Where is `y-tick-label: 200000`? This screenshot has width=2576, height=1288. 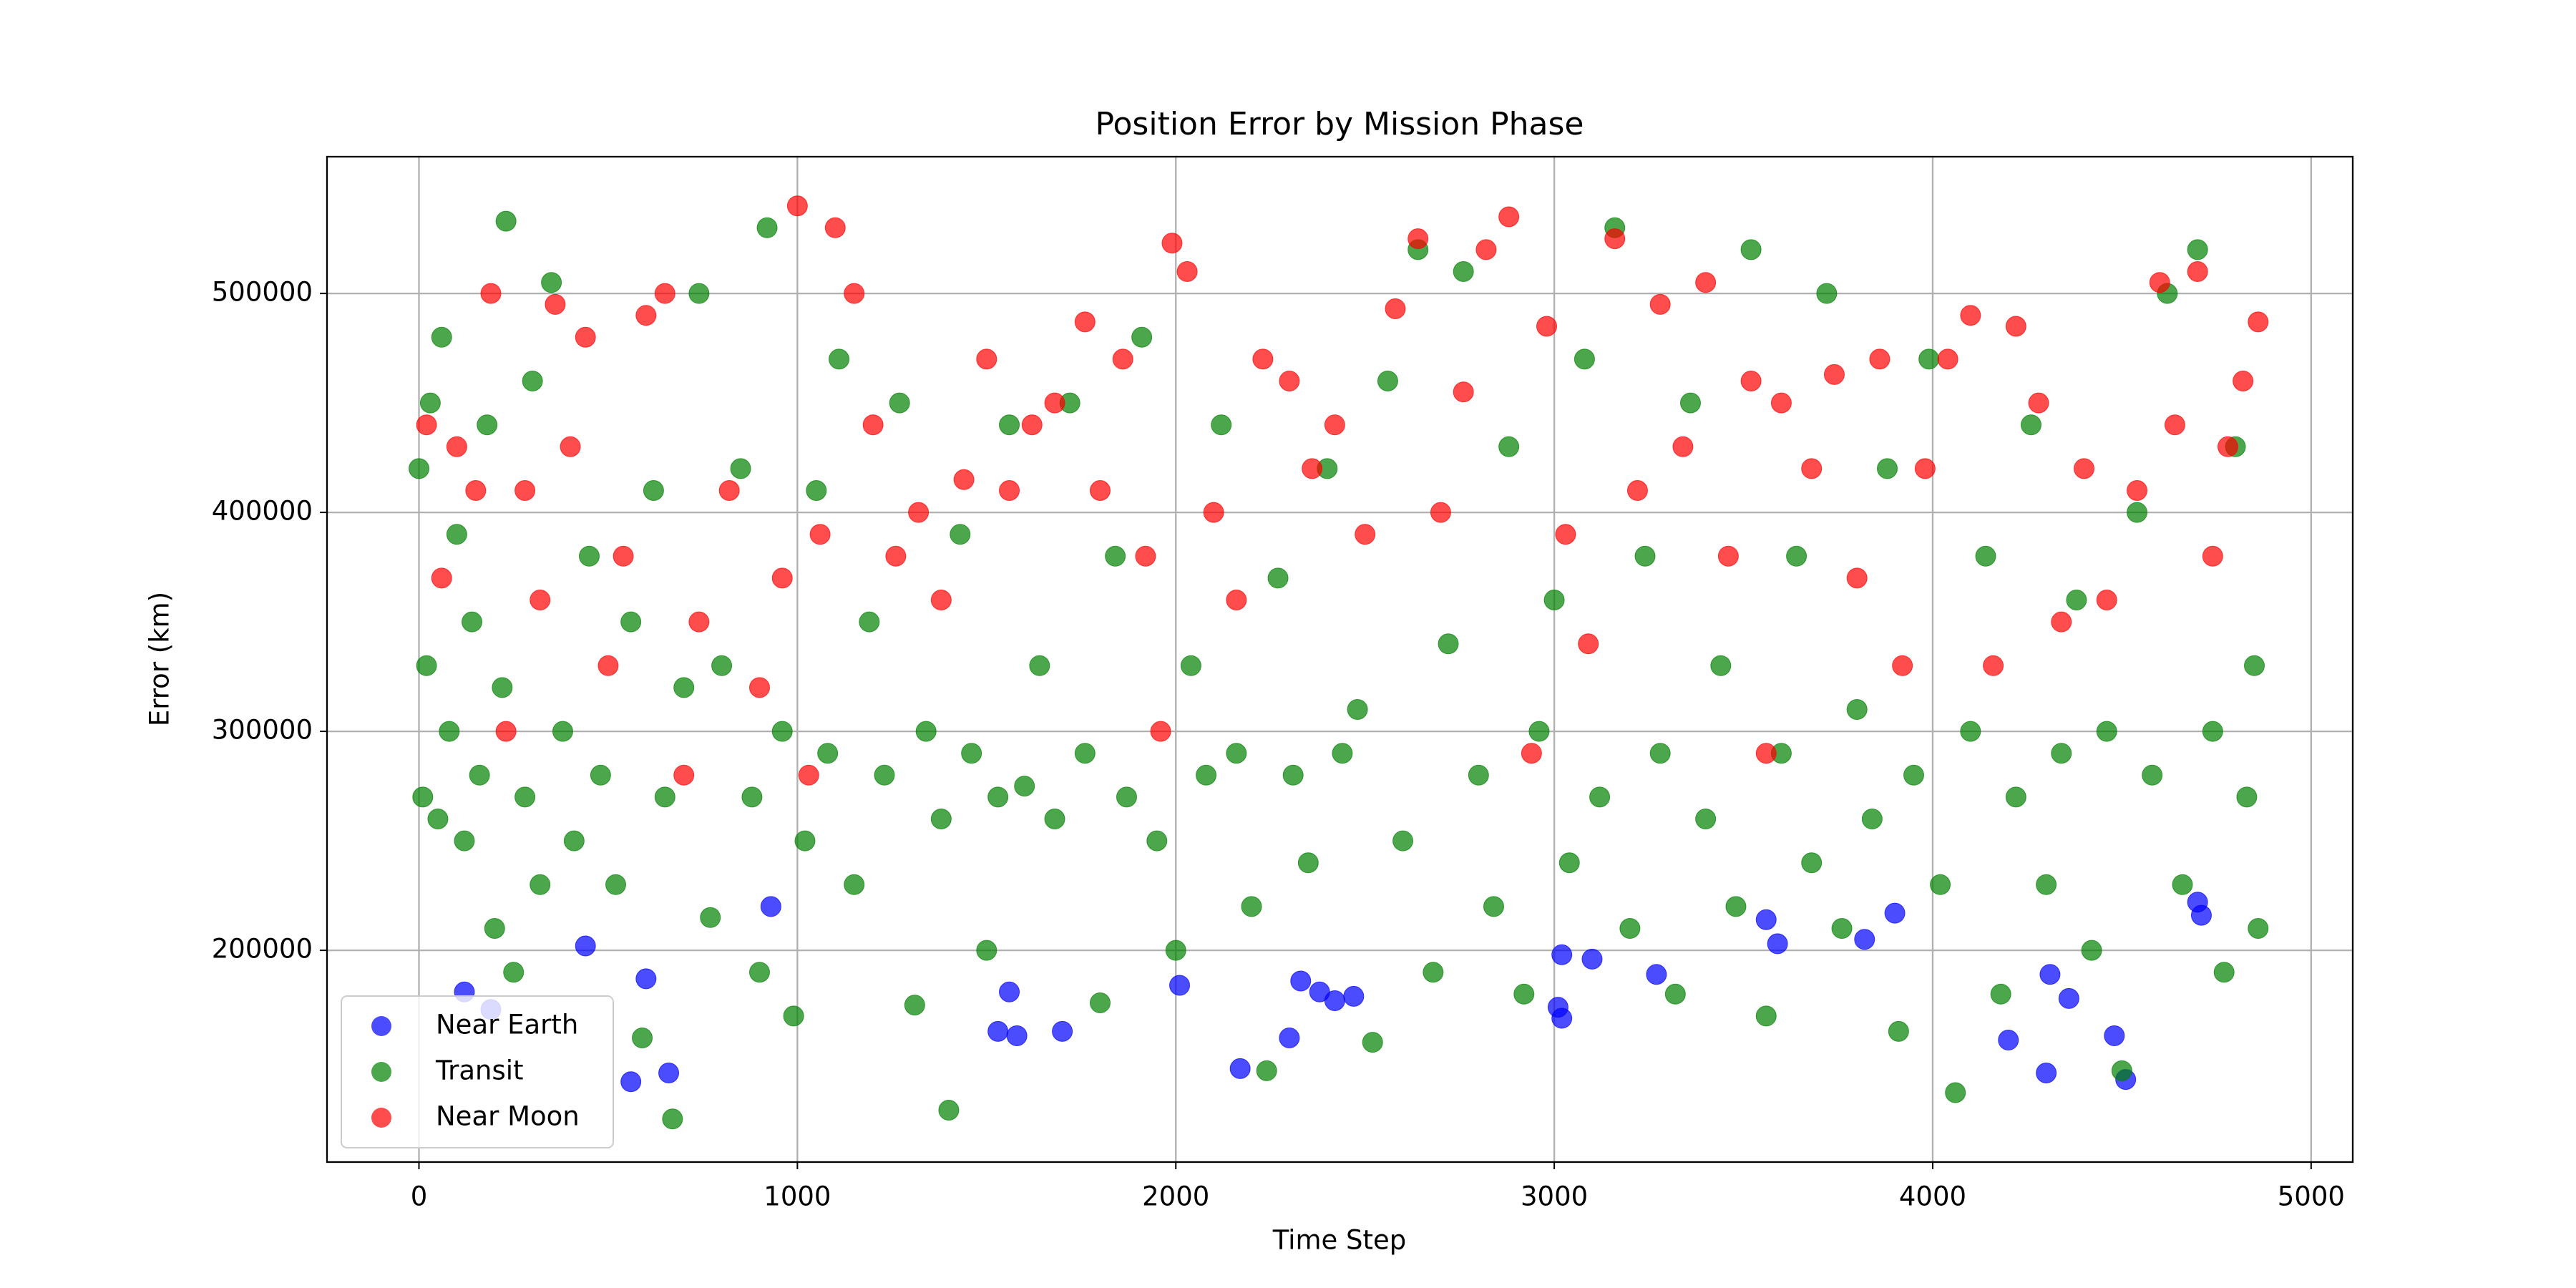
y-tick-label: 200000 is located at coordinates (262, 949).